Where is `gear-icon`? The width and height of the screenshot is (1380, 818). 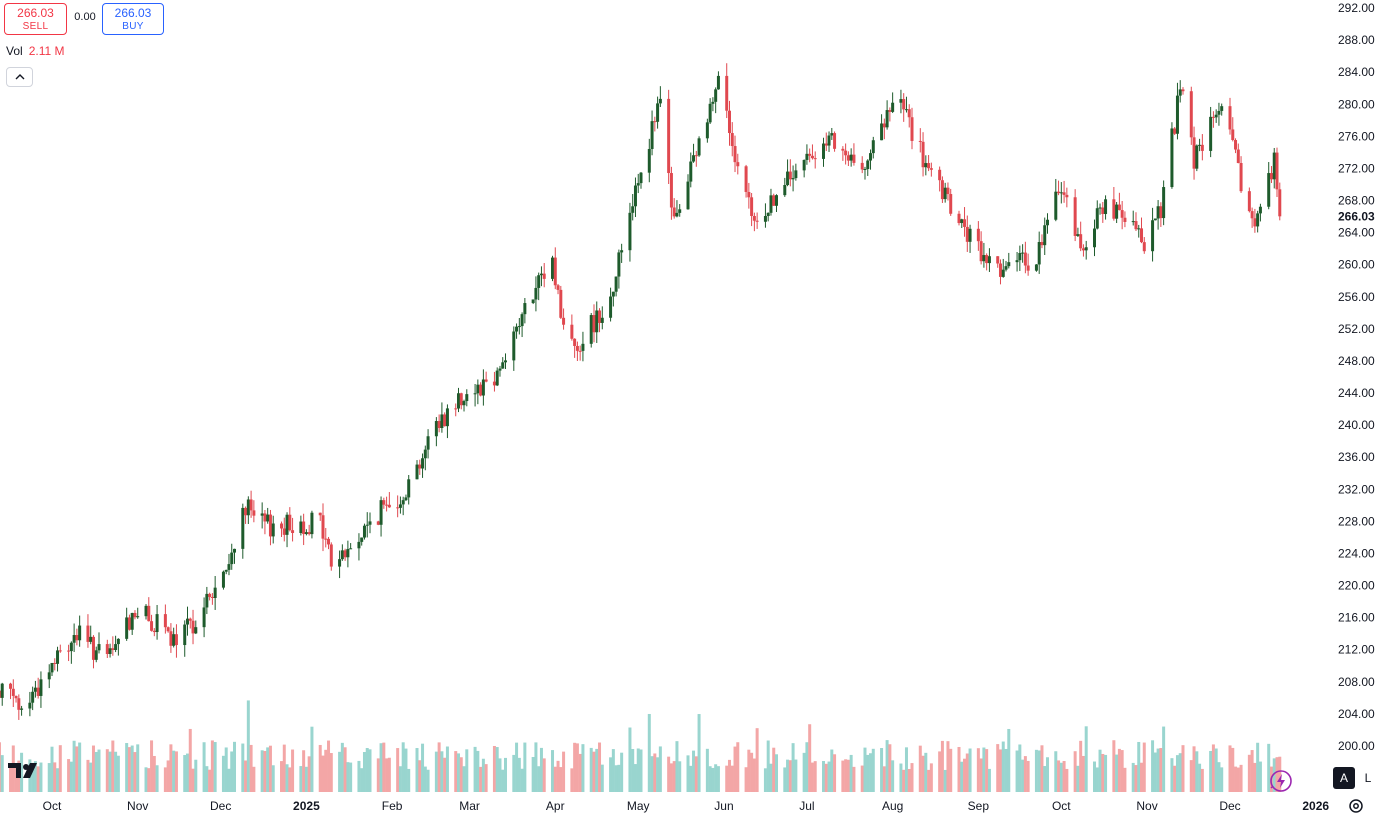 gear-icon is located at coordinates (1356, 806).